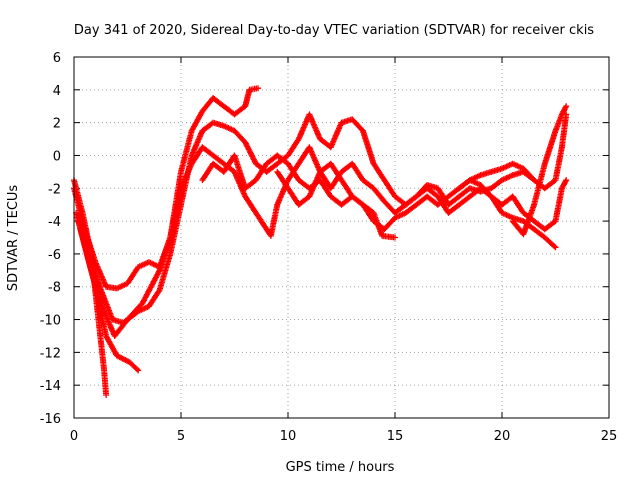  What do you see at coordinates (54, 288) in the screenshot?
I see `y-tick-label: -8` at bounding box center [54, 288].